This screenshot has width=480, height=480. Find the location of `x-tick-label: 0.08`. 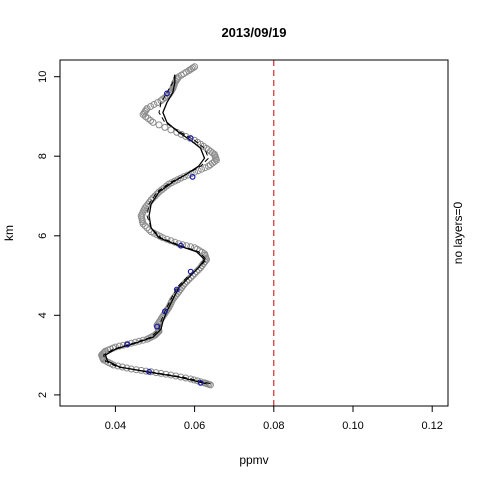

x-tick-label: 0.08 is located at coordinates (273, 426).